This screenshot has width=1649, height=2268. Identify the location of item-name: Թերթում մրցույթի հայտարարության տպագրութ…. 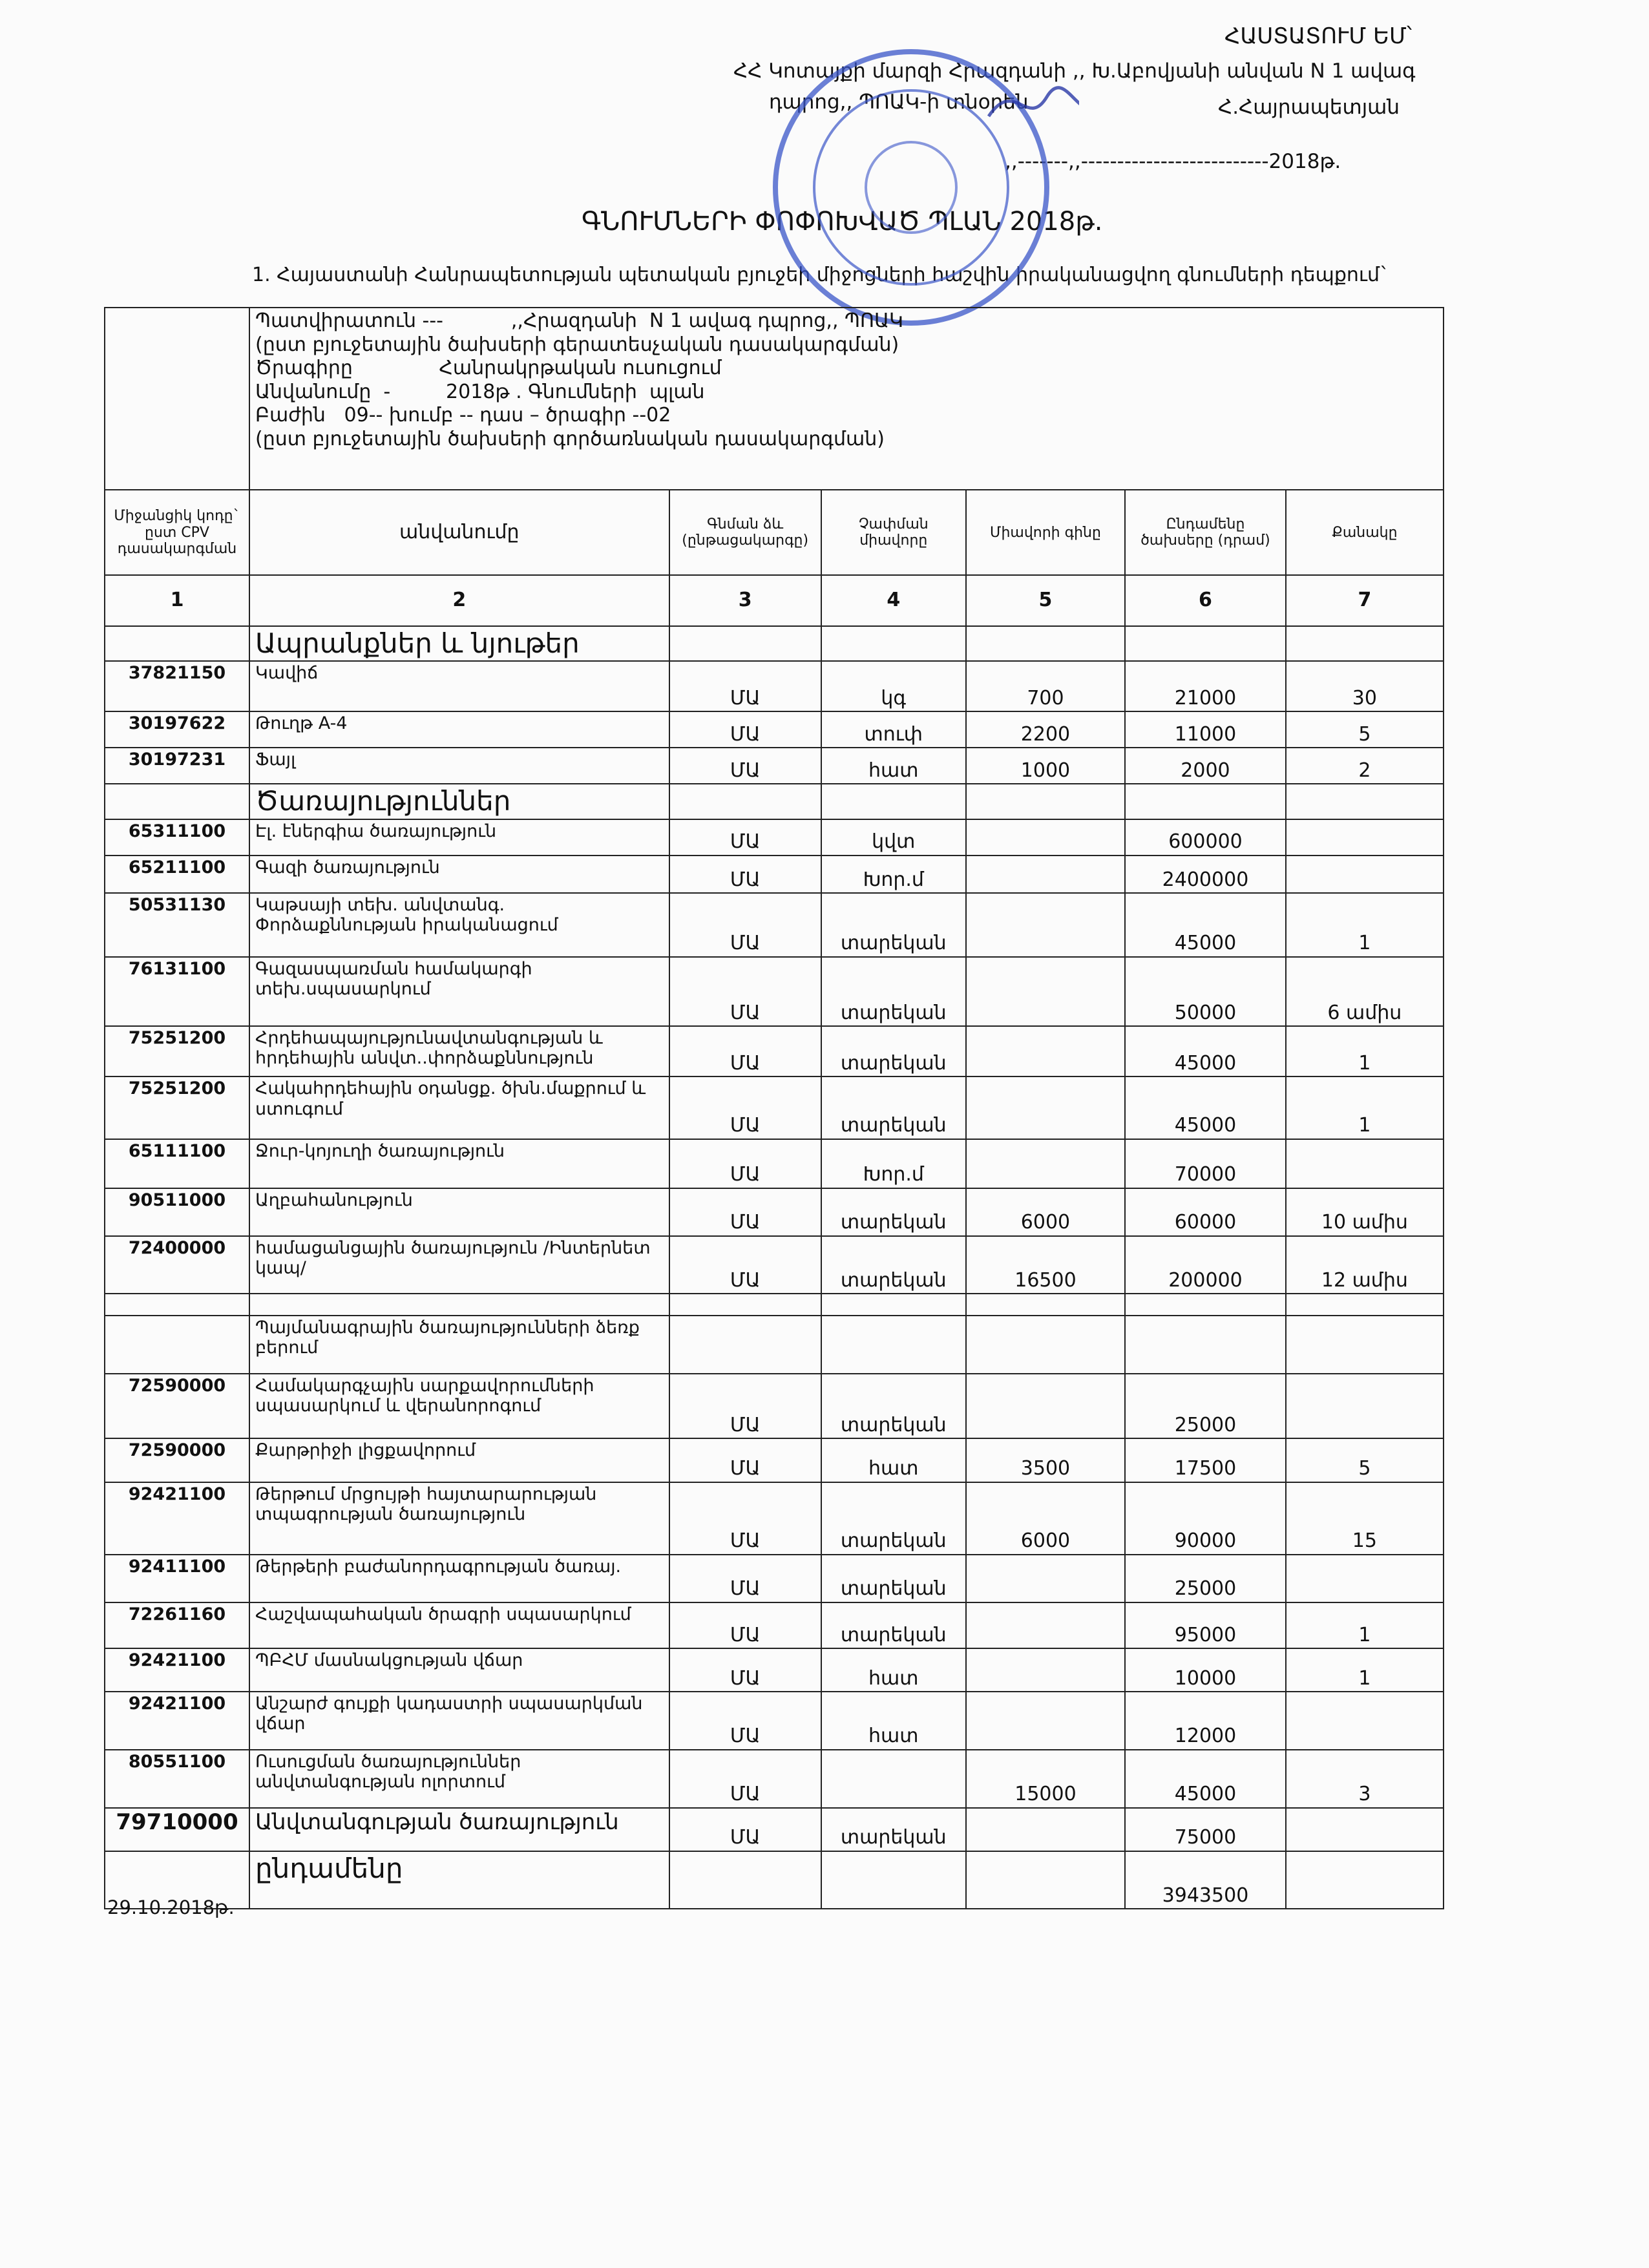
(459, 1518).